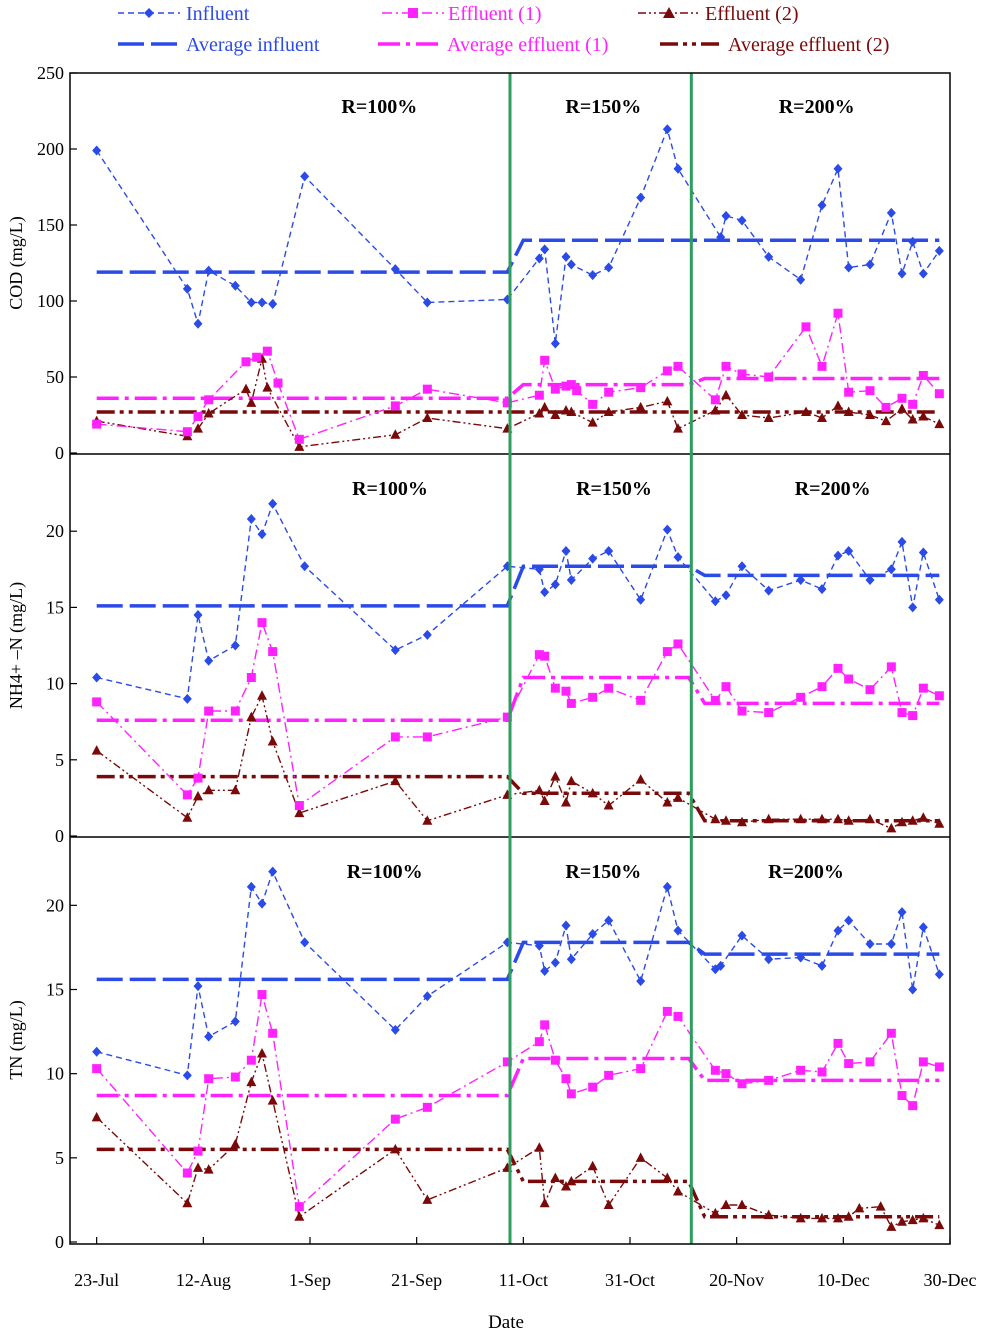 This screenshot has height=1332, width=983. Describe the element at coordinates (16, 1039) in the screenshot. I see `panel-tn-ylabel: TN (mg/L)` at that location.